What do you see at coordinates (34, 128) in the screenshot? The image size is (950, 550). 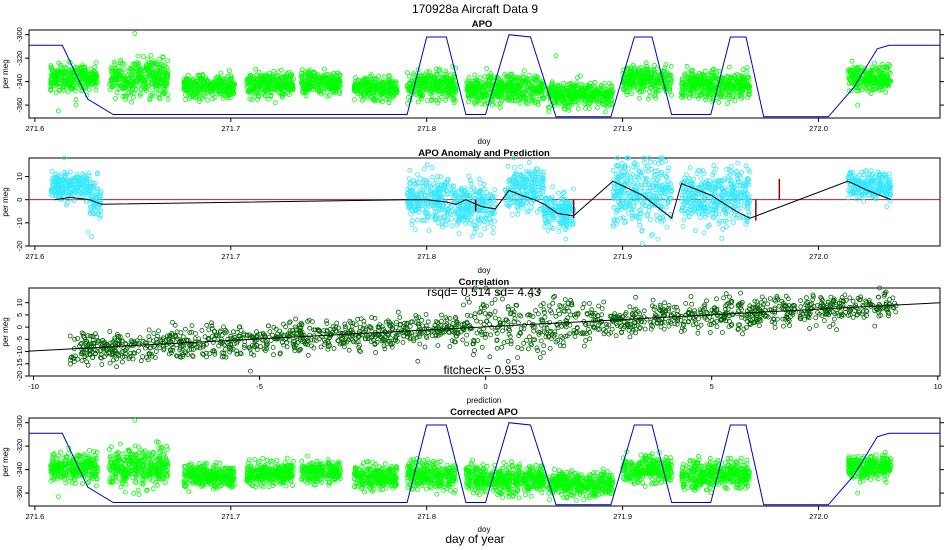 I see `x-tick-label: 271.6` at bounding box center [34, 128].